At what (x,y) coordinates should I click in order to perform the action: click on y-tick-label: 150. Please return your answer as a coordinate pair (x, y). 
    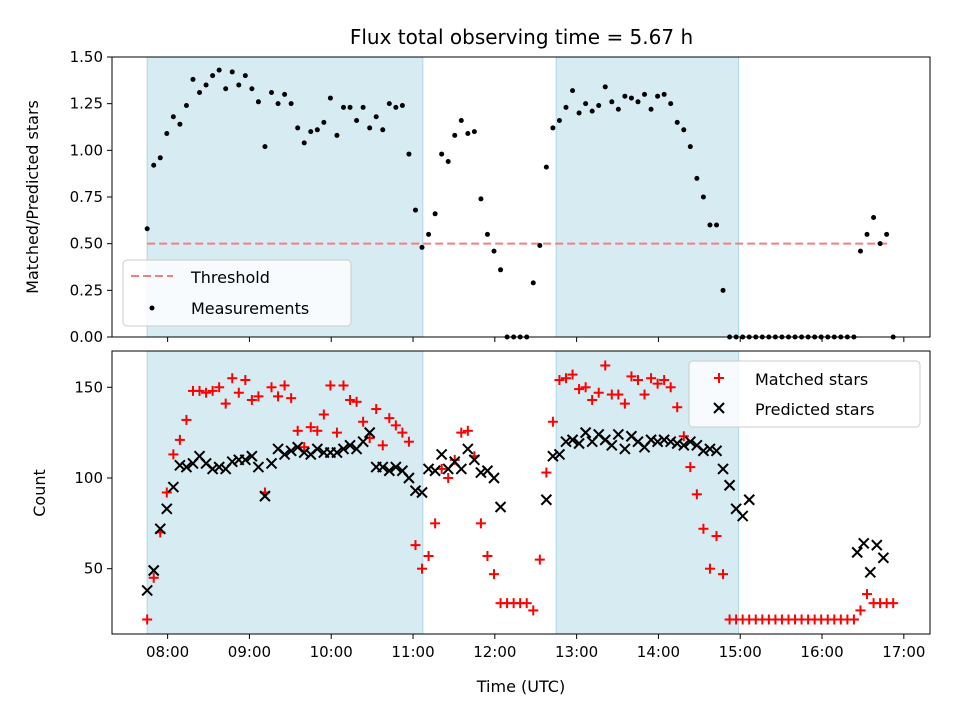
    Looking at the image, I should click on (88, 387).